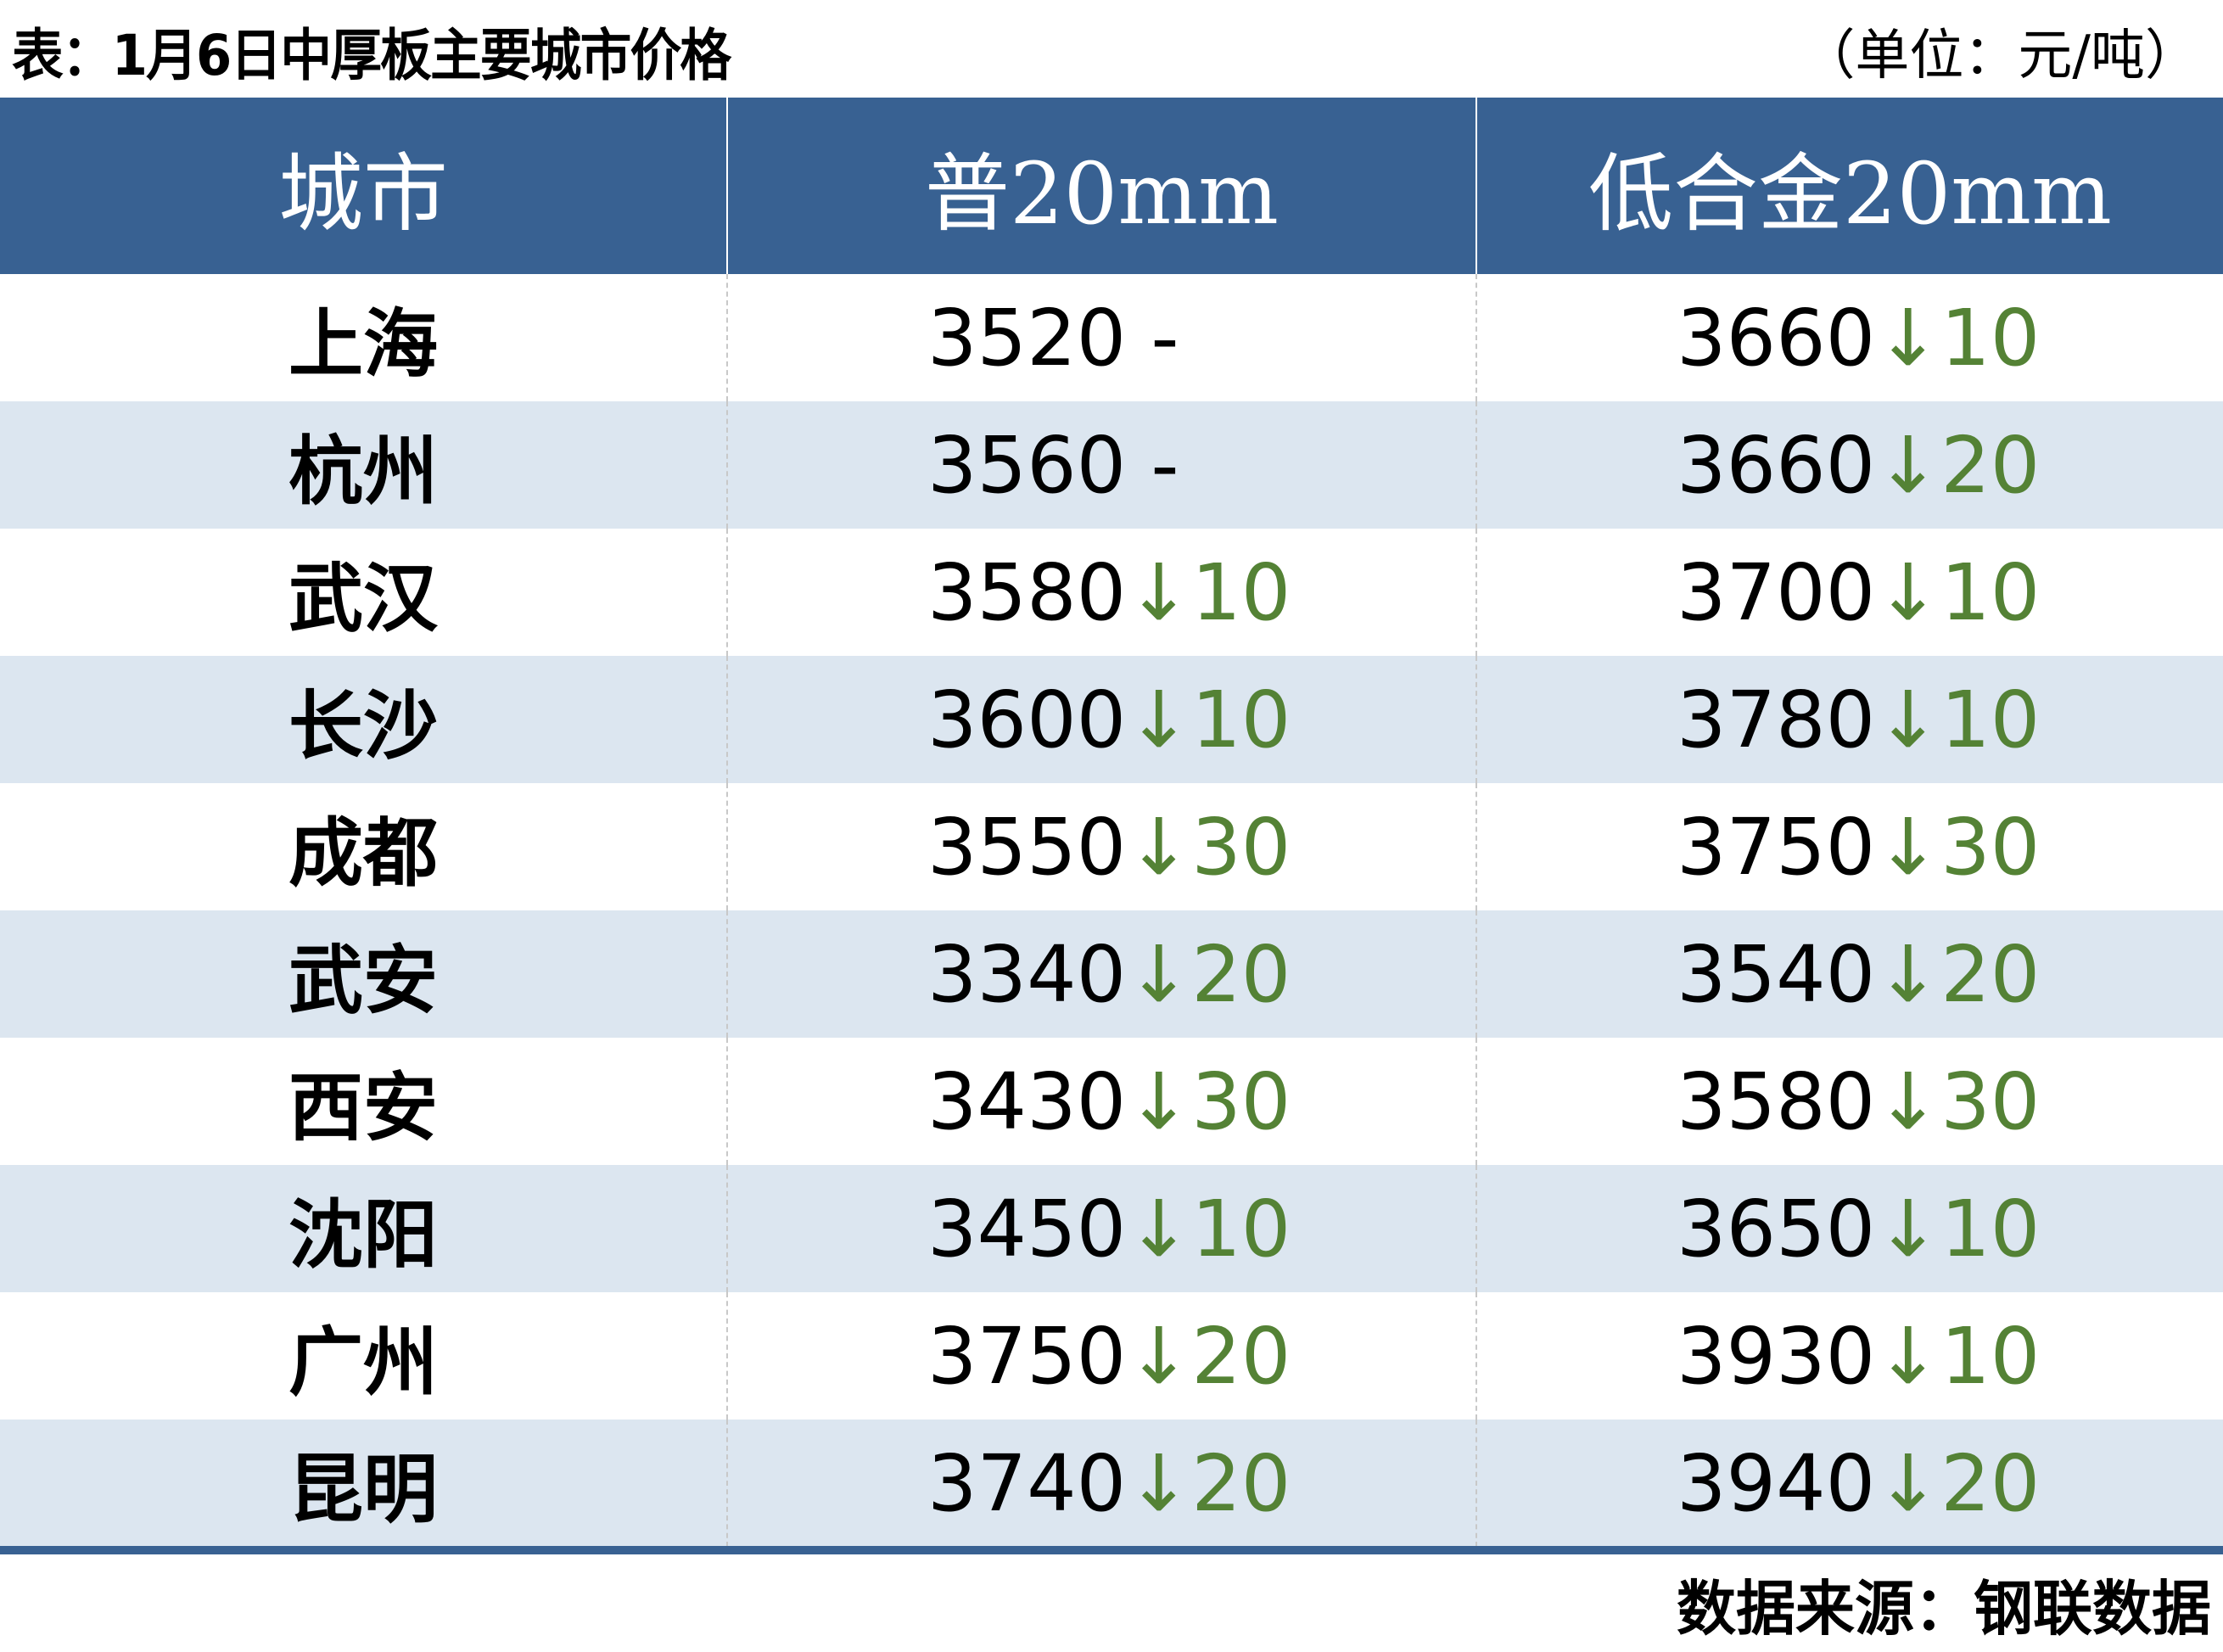 This screenshot has height=1652, width=2223. I want to click on low-alloy-20mm-price: 3780↓10, so click(1858, 720).